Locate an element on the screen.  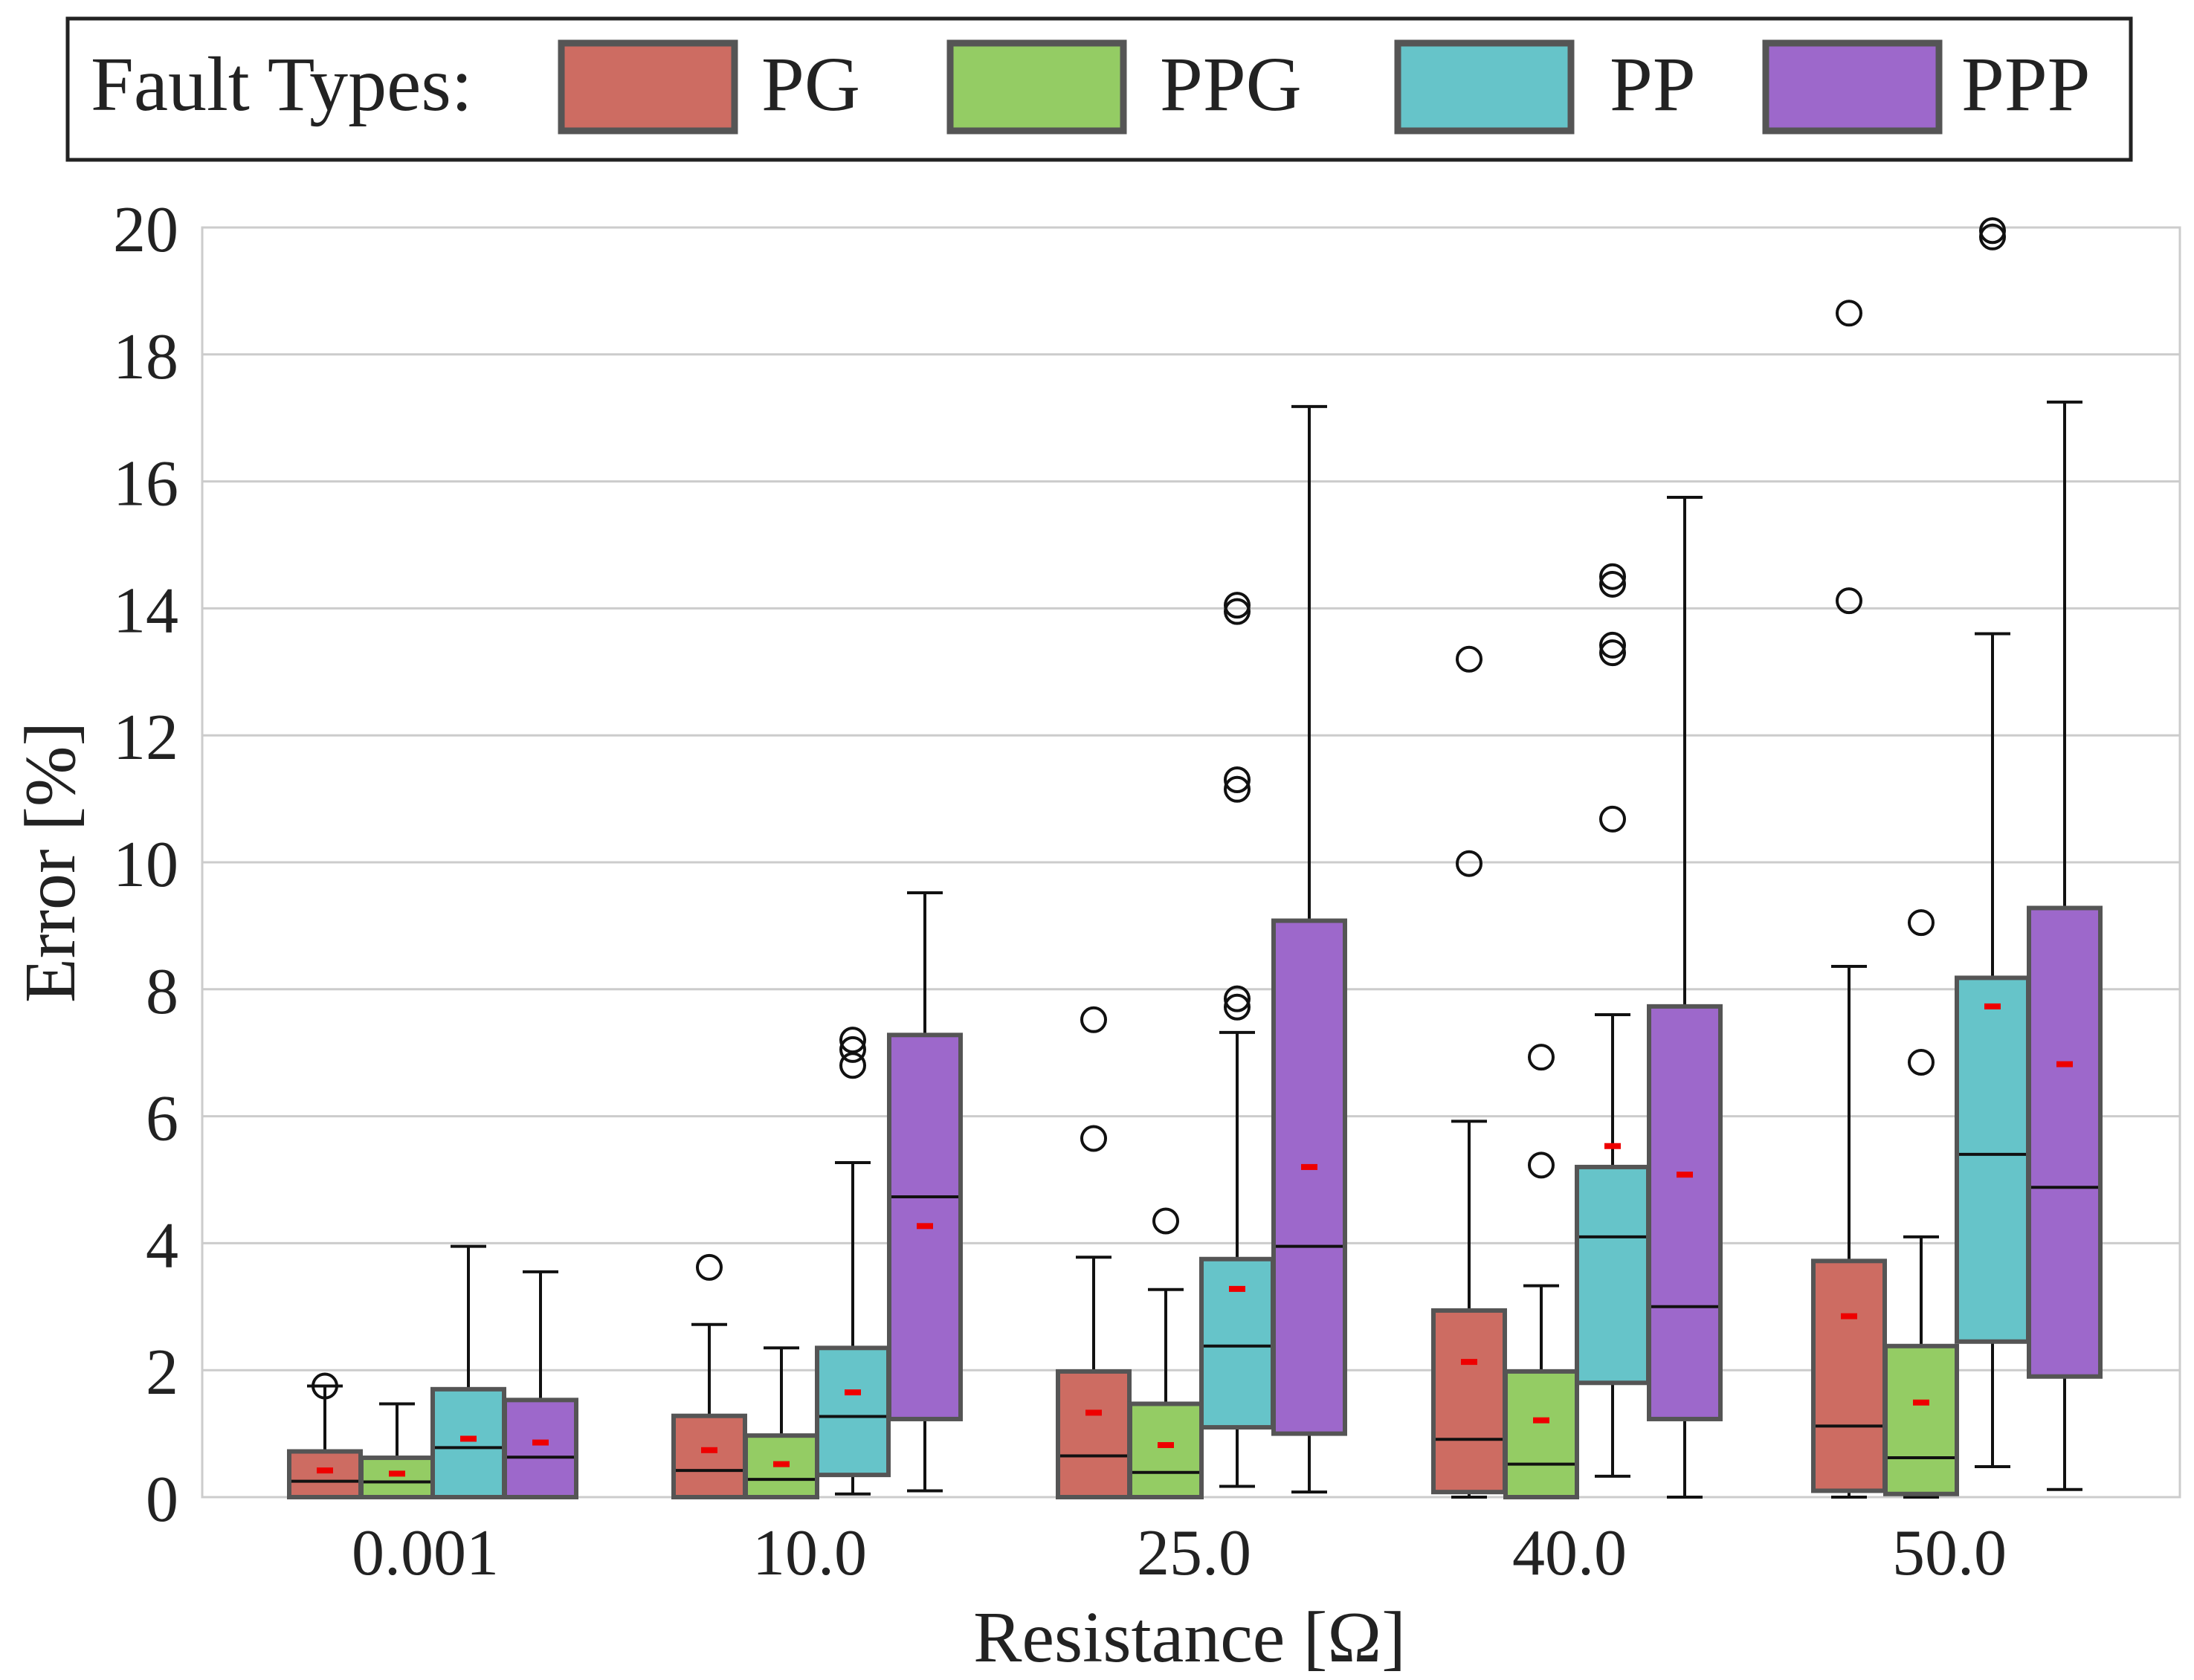
y-tick-label: 8 is located at coordinates (162, 992).